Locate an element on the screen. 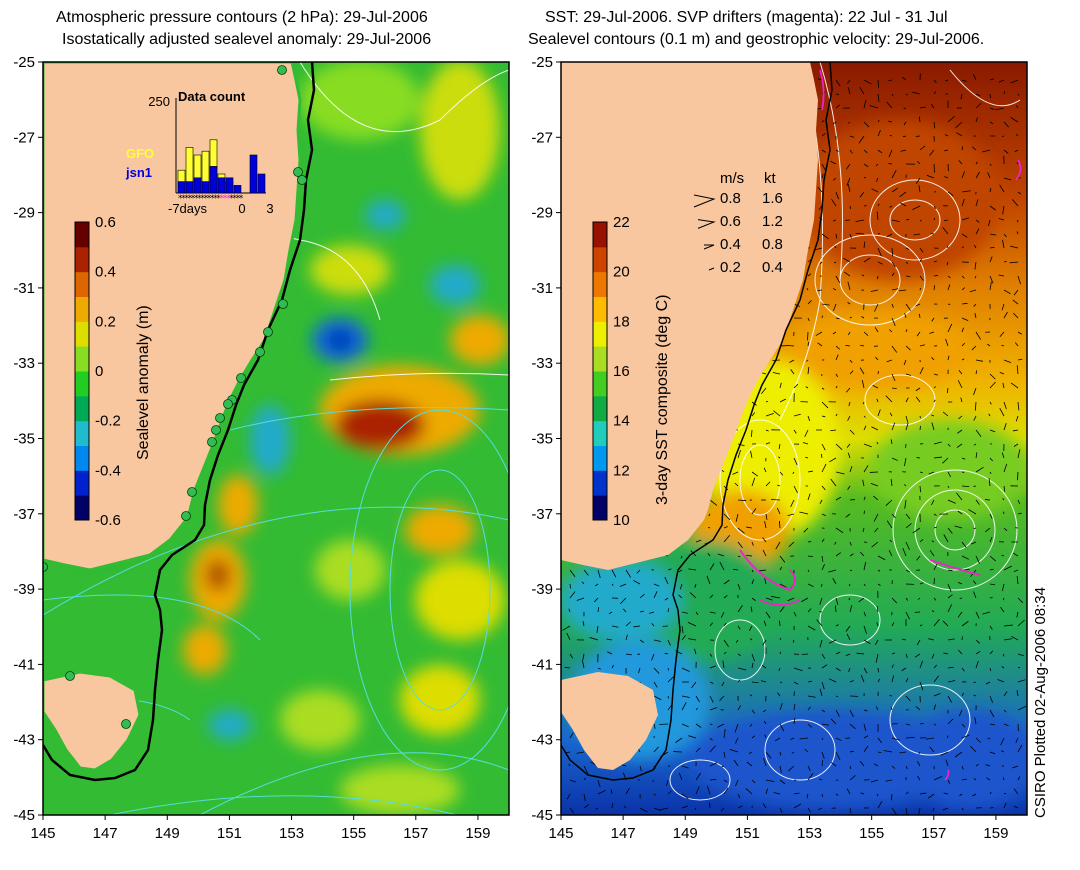  inset-ymax-label: 250 is located at coordinates (159, 101).